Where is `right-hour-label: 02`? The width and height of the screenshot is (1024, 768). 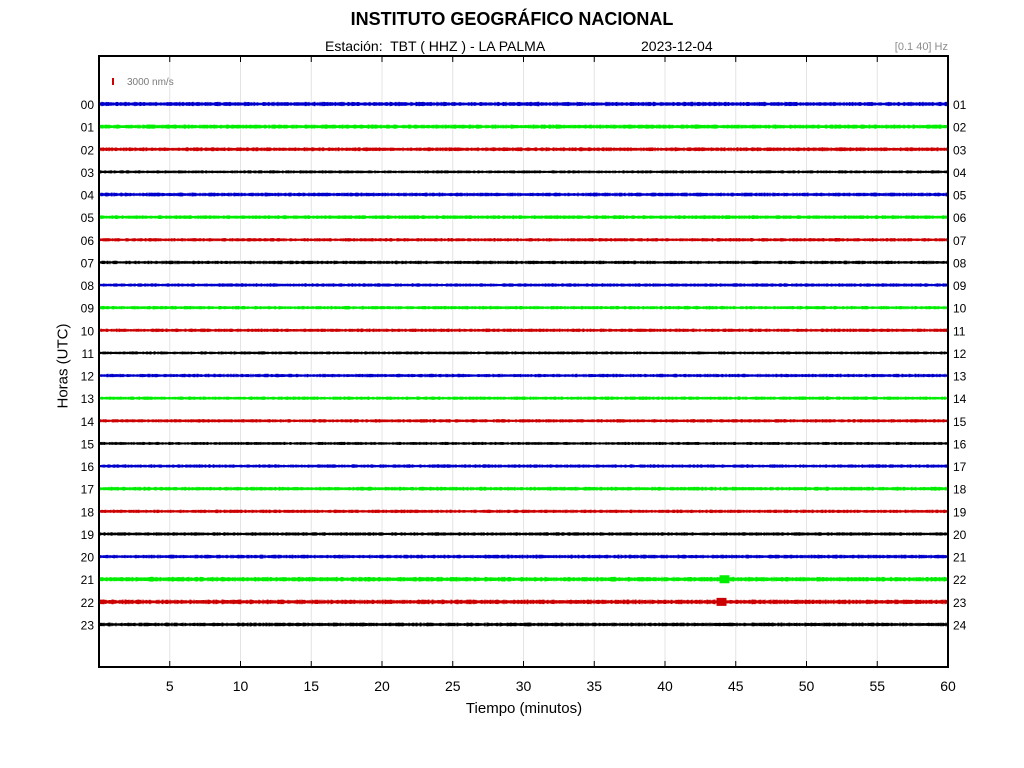 right-hour-label: 02 is located at coordinates (960, 128).